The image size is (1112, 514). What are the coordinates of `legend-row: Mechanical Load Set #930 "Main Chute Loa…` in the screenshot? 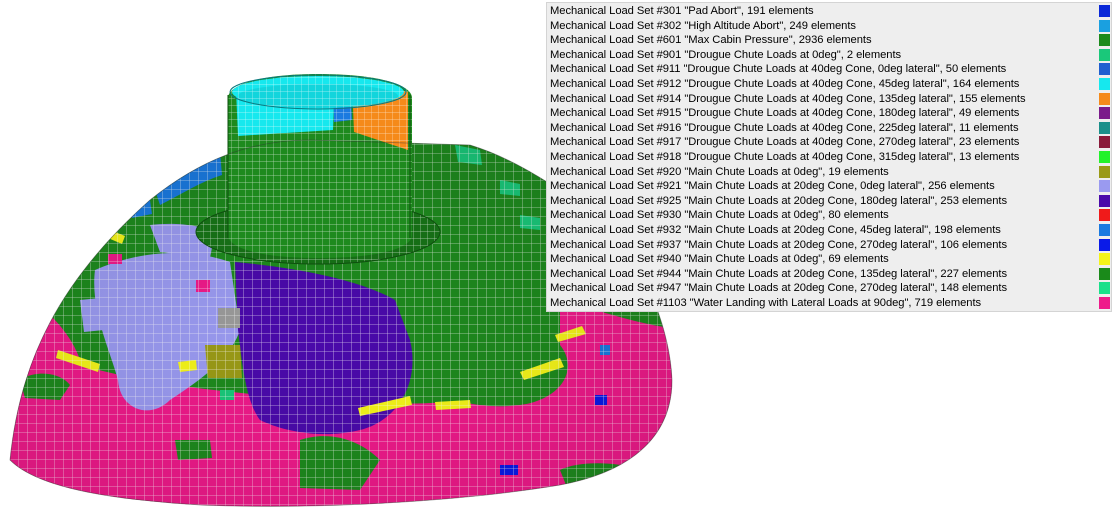 It's located at (829, 215).